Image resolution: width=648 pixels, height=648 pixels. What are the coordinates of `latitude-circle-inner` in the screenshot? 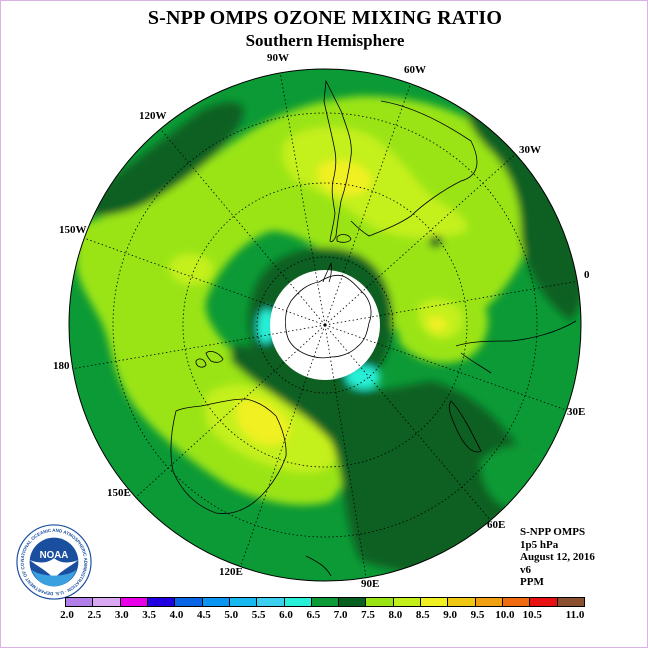 It's located at (325, 325).